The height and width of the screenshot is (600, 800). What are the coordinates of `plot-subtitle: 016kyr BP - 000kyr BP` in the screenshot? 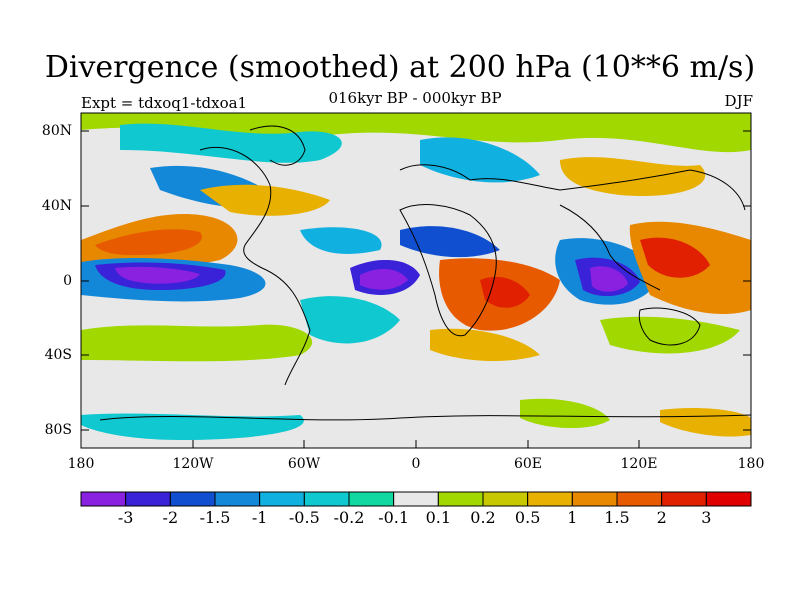 It's located at (415, 98).